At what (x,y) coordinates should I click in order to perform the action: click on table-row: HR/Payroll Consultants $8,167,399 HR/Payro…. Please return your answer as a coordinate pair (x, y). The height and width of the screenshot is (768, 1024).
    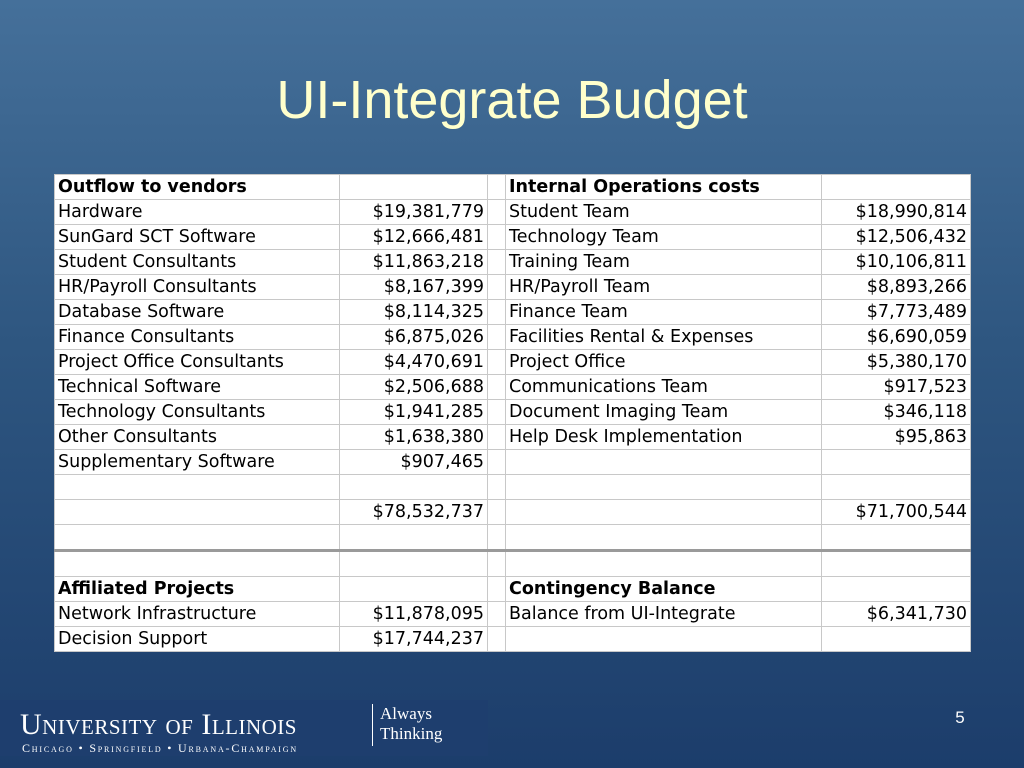
    Looking at the image, I should click on (512, 287).